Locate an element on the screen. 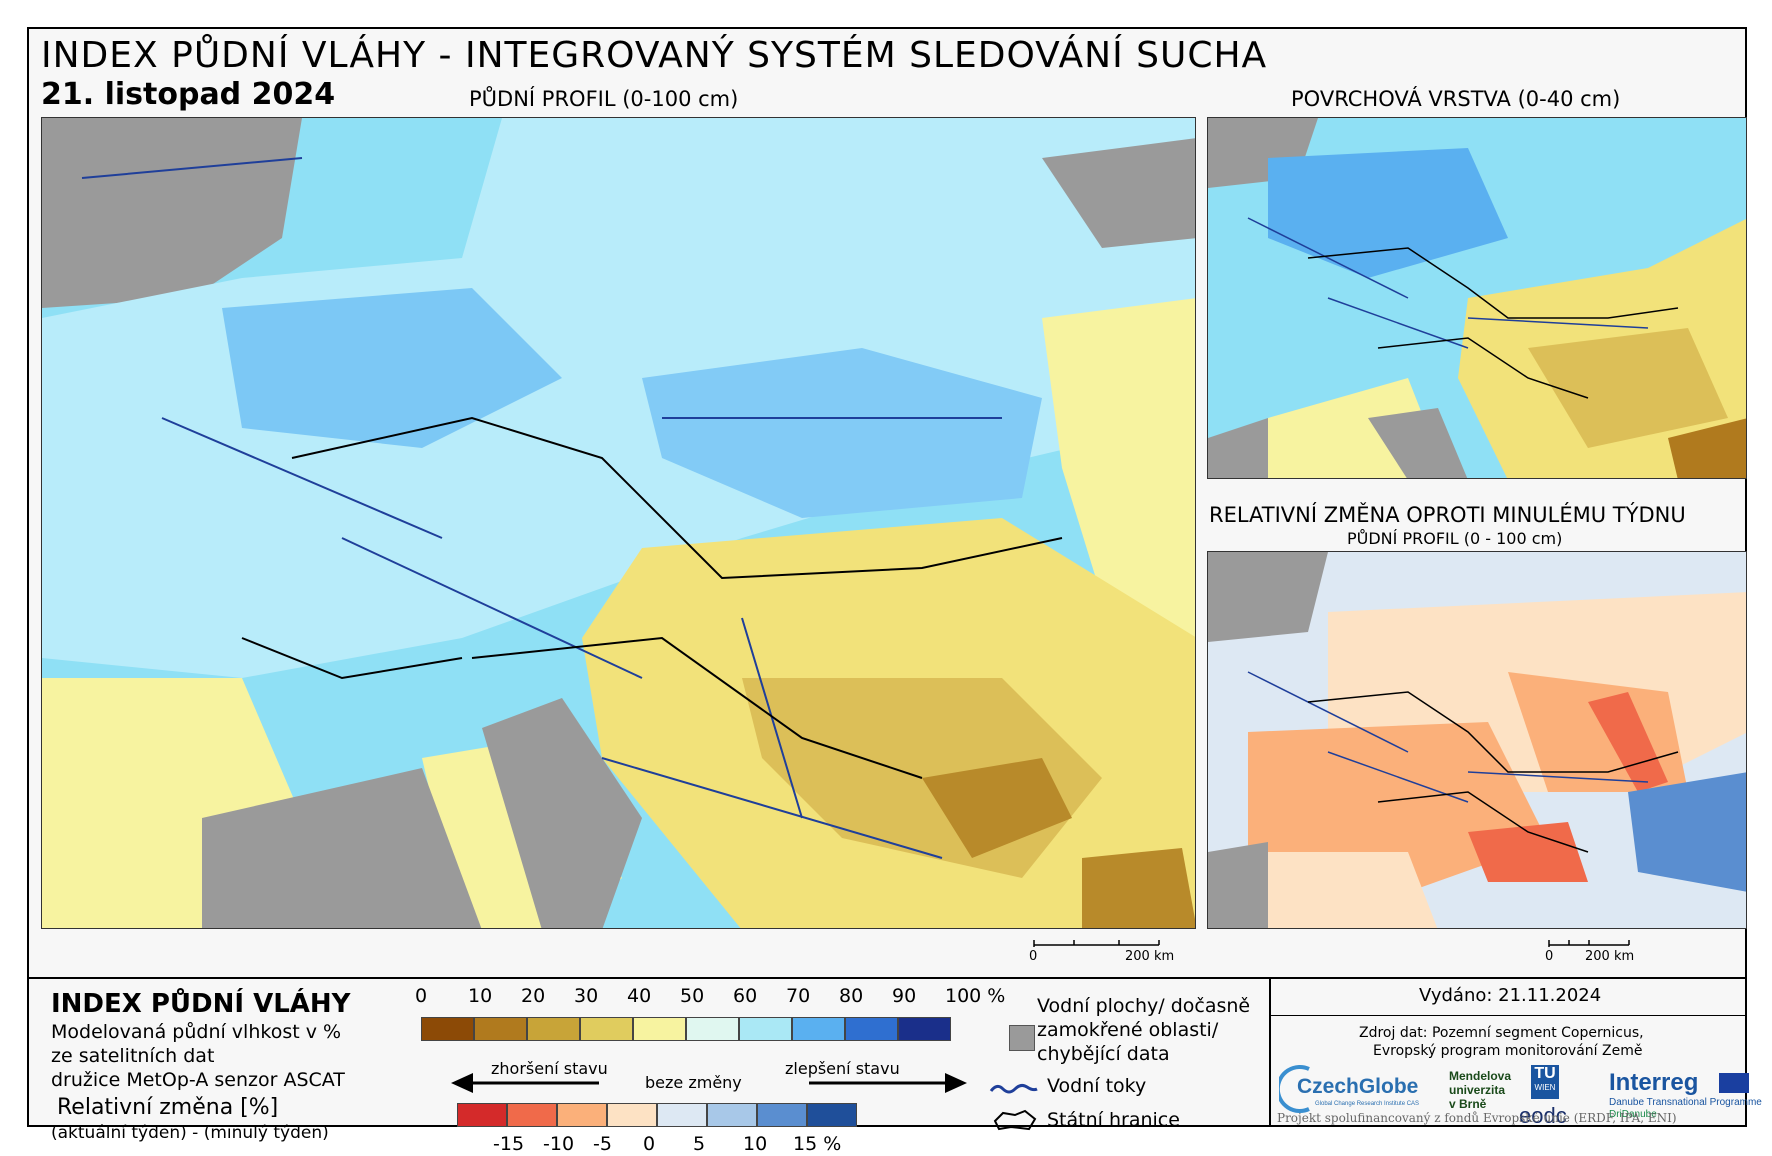 This screenshot has width=1772, height=1156. index-tick-label: 20 is located at coordinates (533, 996).